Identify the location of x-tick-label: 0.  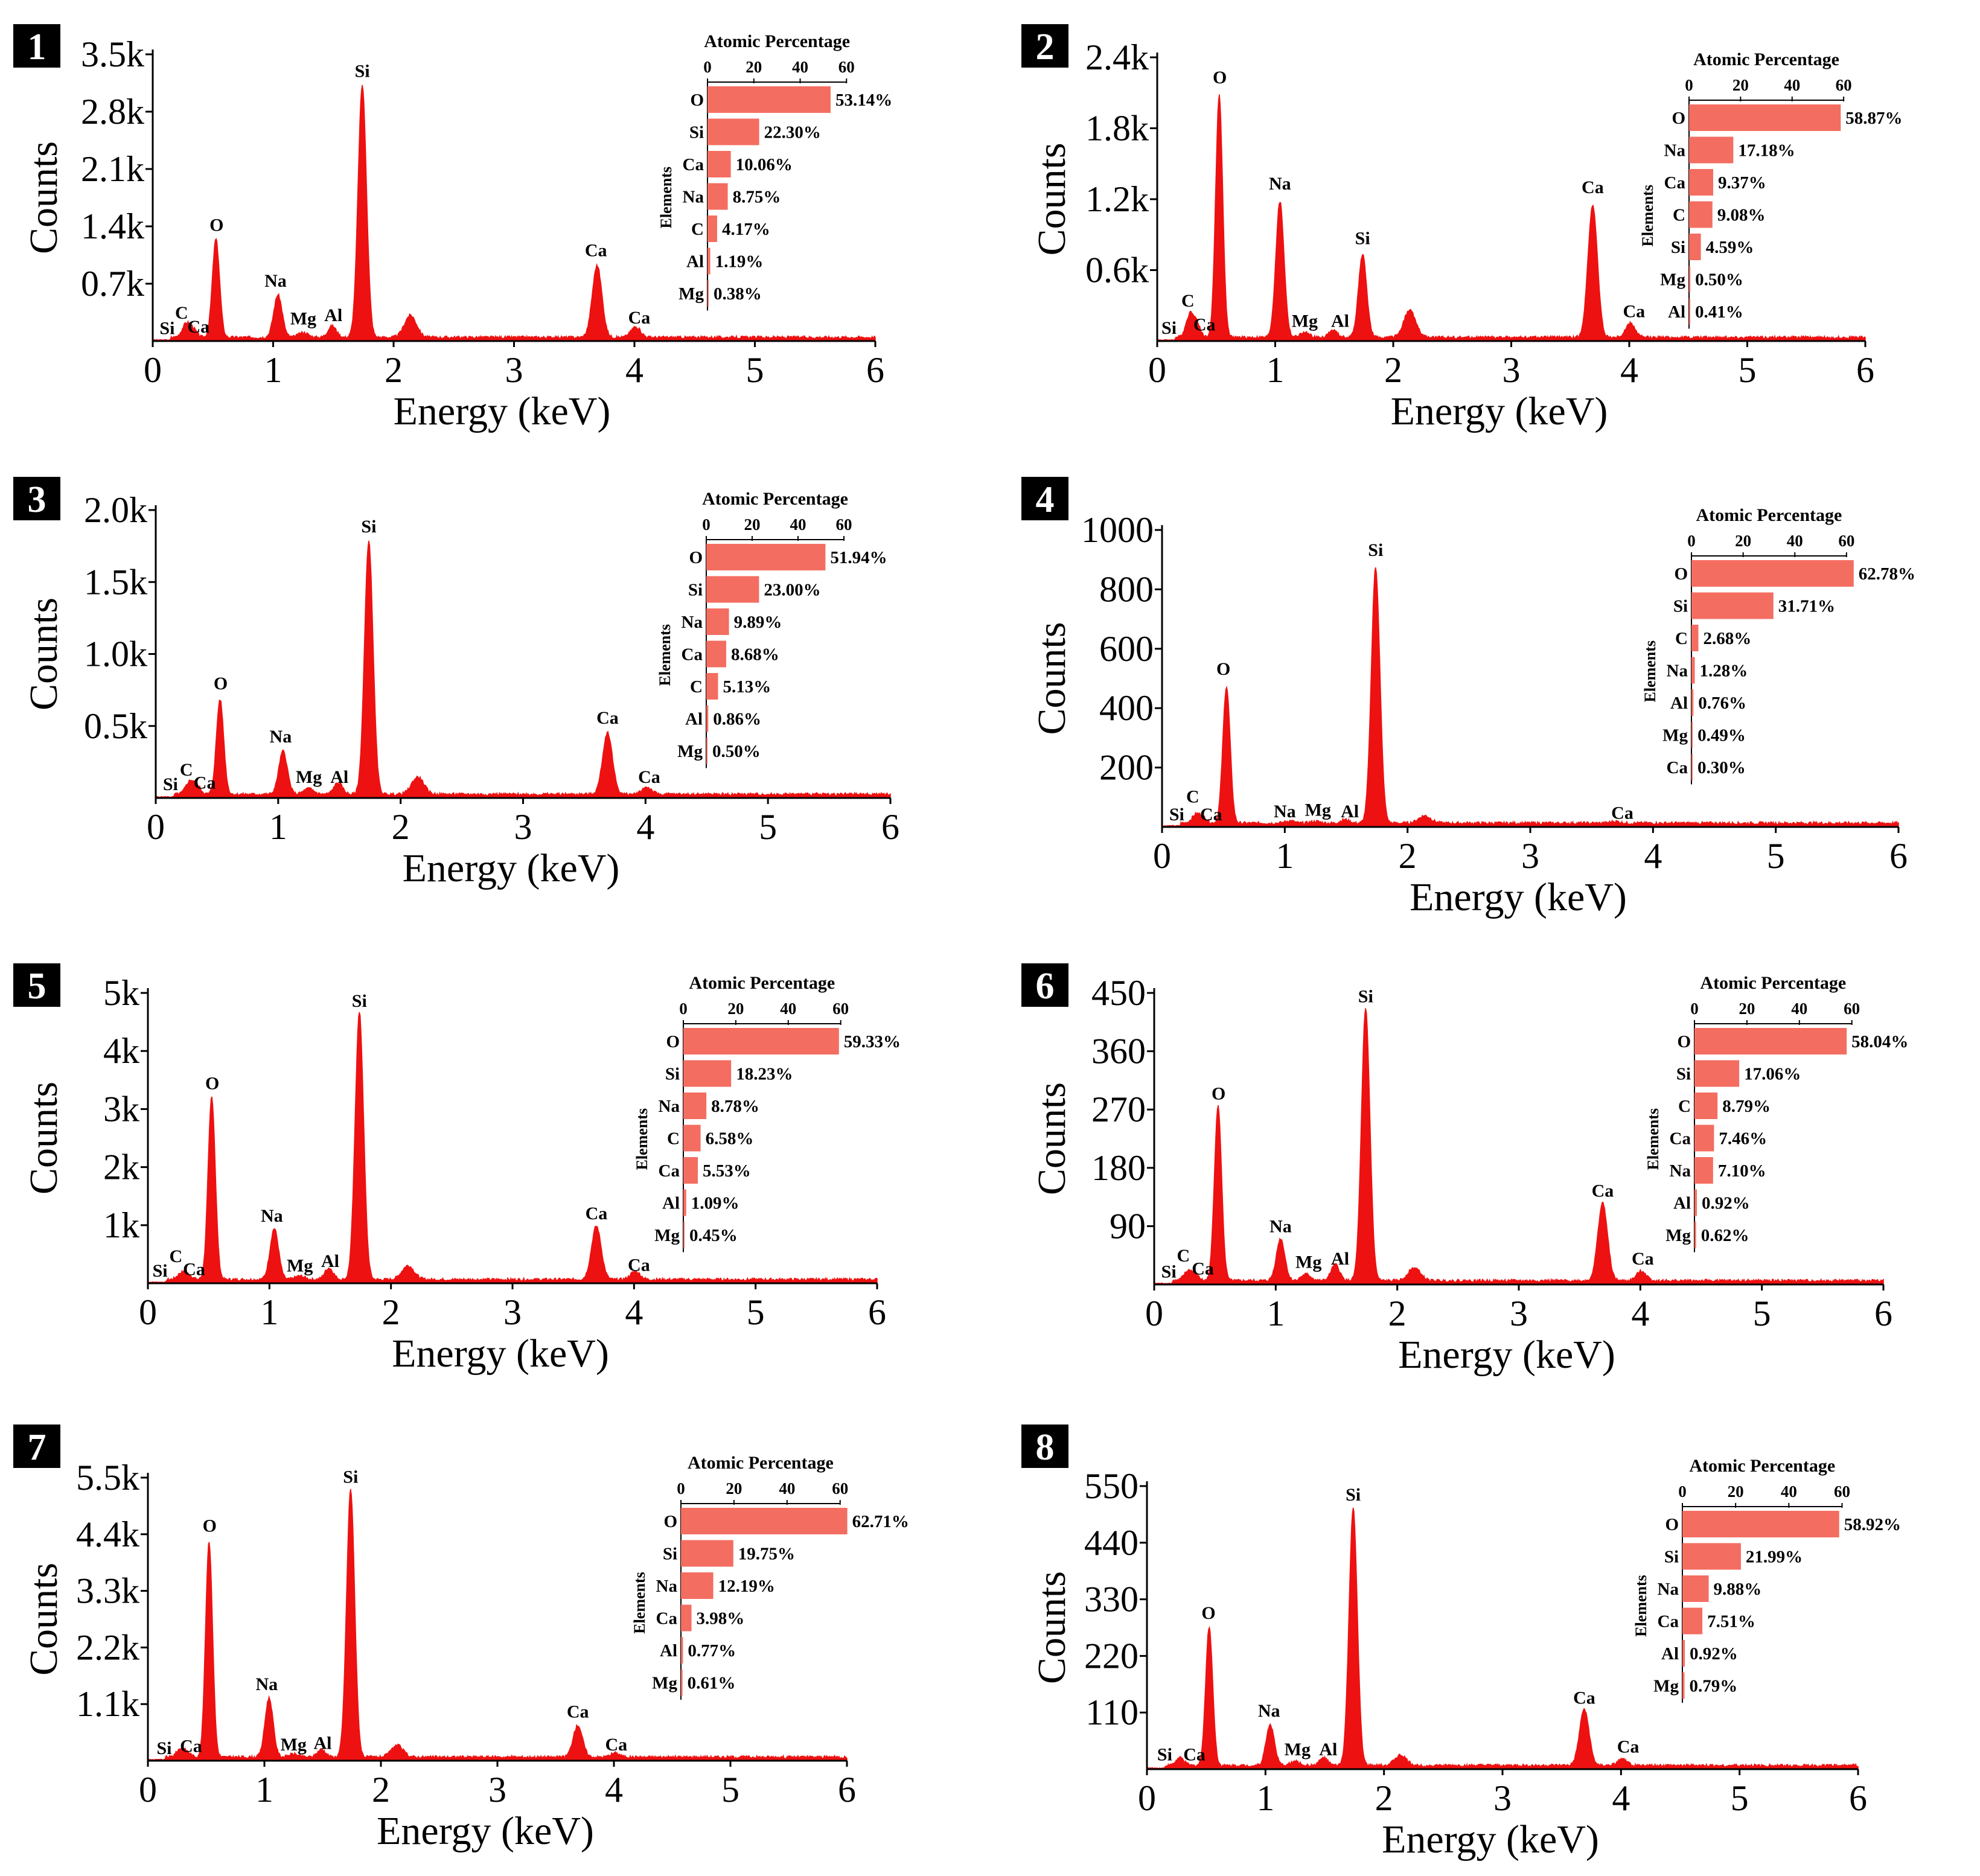
(153, 370).